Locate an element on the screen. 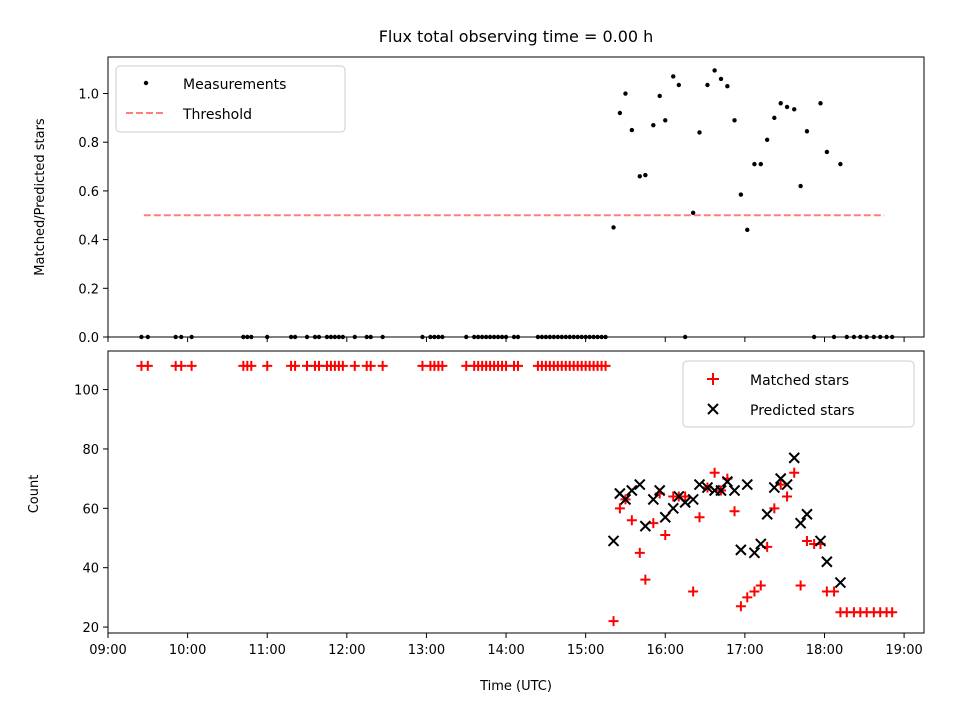  legend-matched-label: Matched stars is located at coordinates (799, 381).